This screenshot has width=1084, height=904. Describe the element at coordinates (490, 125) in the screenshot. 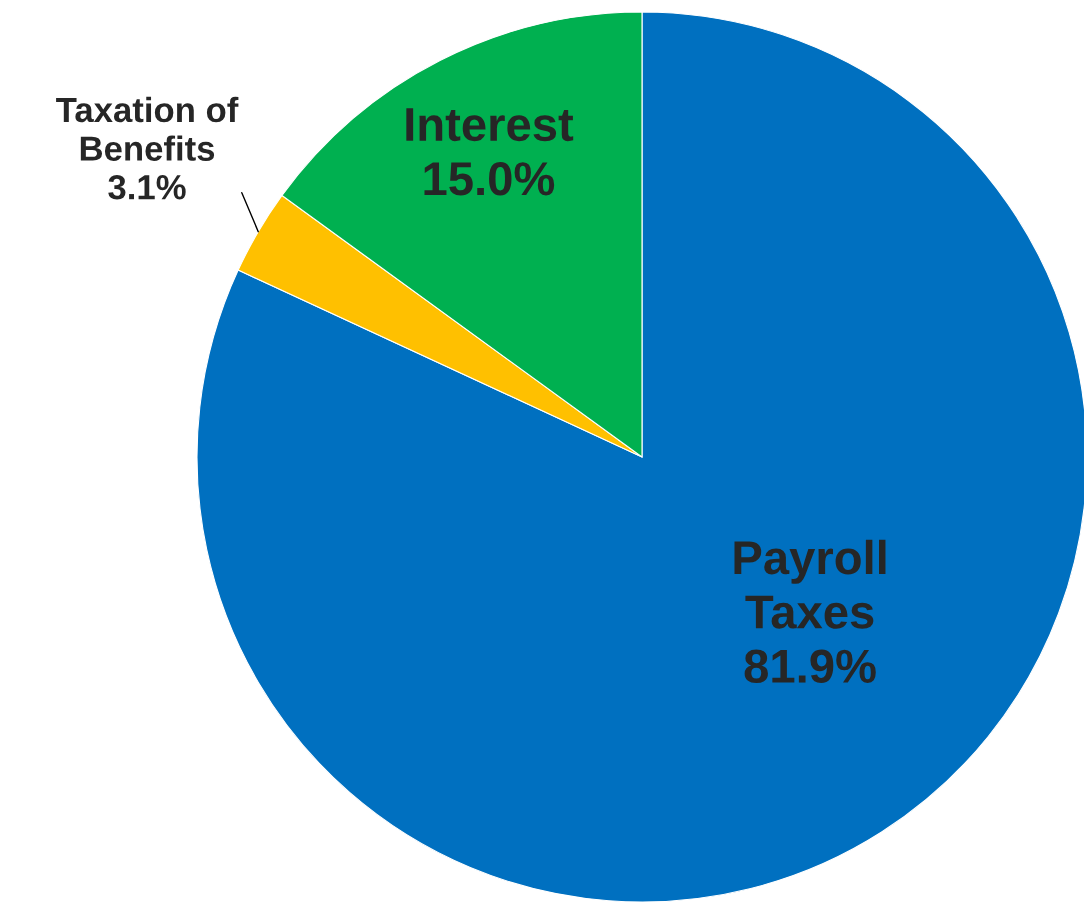

I see `slice-label: Interest` at that location.